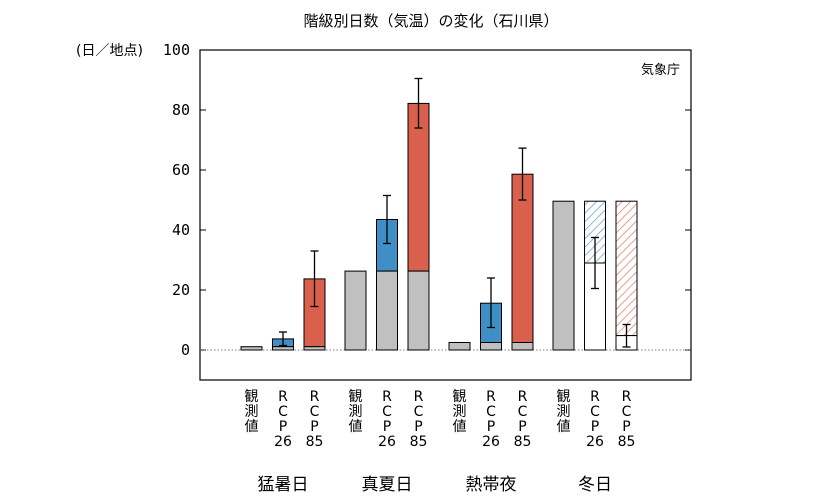 Image resolution: width=833 pixels, height=498 pixels. I want to click on y-tick-label: 0, so click(185, 350).